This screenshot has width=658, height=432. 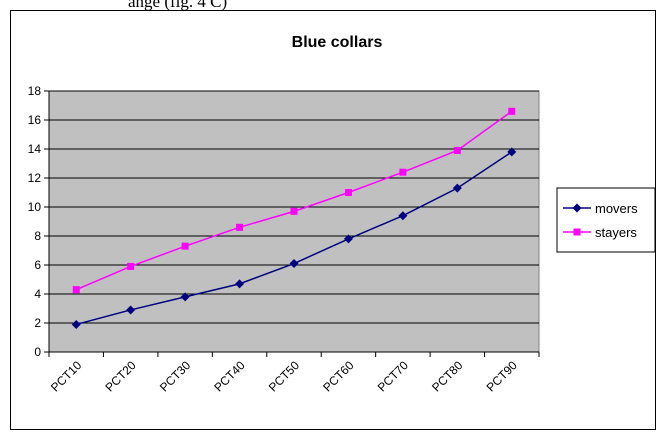 What do you see at coordinates (447, 376) in the screenshot?
I see `x-tick-label: PCT80` at bounding box center [447, 376].